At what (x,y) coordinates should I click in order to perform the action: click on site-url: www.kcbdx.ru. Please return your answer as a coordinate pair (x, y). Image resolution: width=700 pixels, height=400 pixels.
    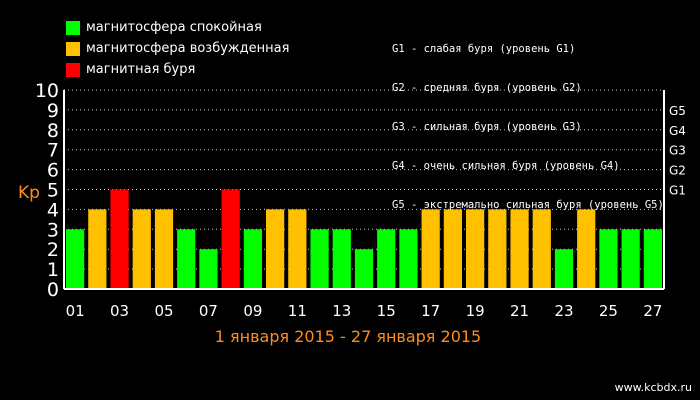
    Looking at the image, I should click on (653, 387).